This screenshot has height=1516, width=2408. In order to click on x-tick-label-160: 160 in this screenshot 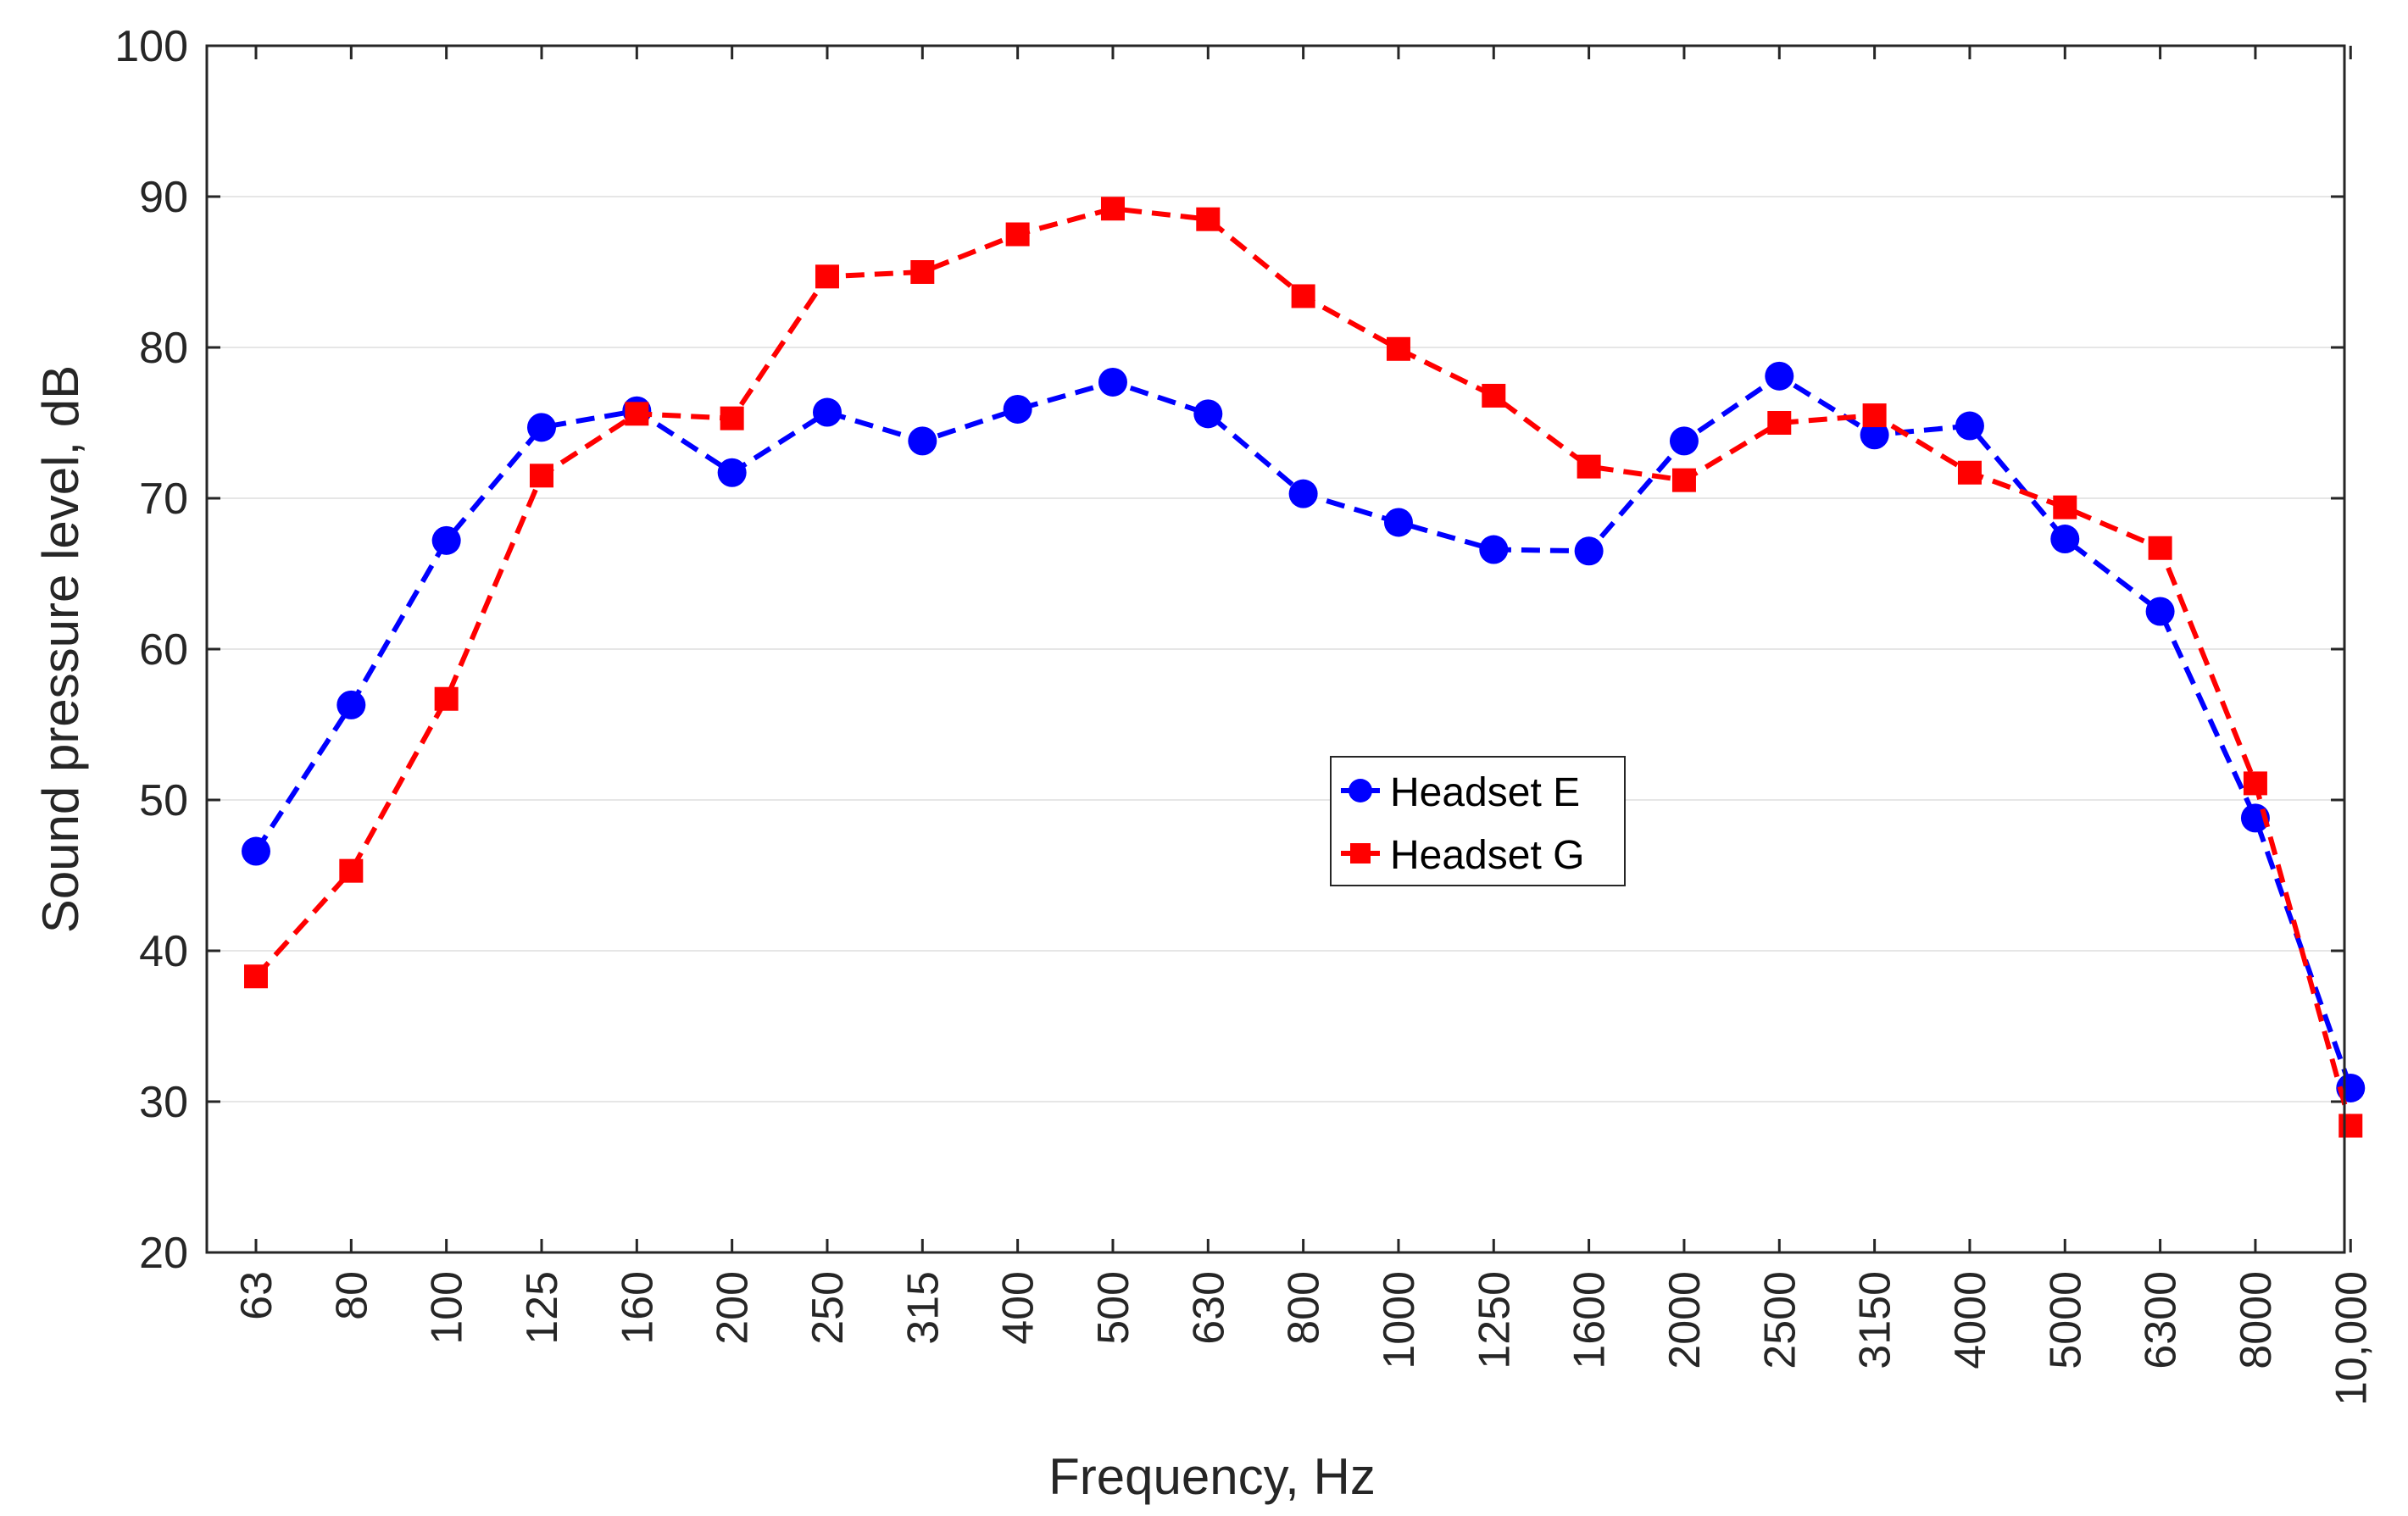, I will do `click(637, 1308)`.